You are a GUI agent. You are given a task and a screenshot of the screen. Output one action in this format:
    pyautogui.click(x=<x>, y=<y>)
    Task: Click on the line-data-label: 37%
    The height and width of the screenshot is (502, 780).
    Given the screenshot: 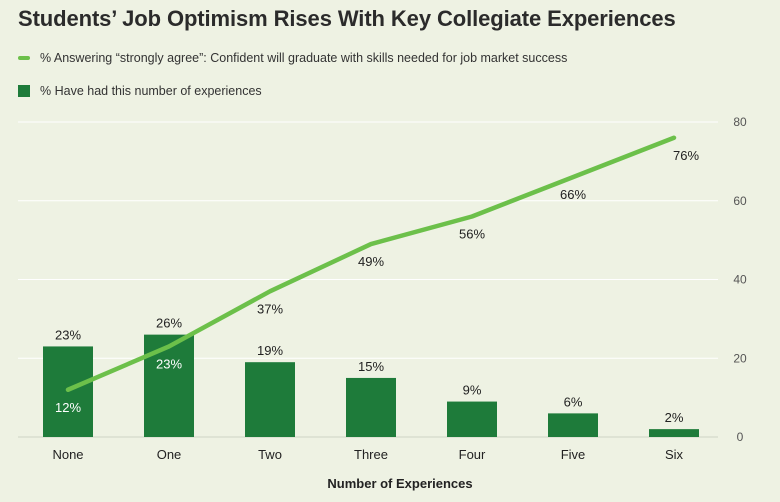 What is the action you would take?
    pyautogui.click(x=270, y=308)
    